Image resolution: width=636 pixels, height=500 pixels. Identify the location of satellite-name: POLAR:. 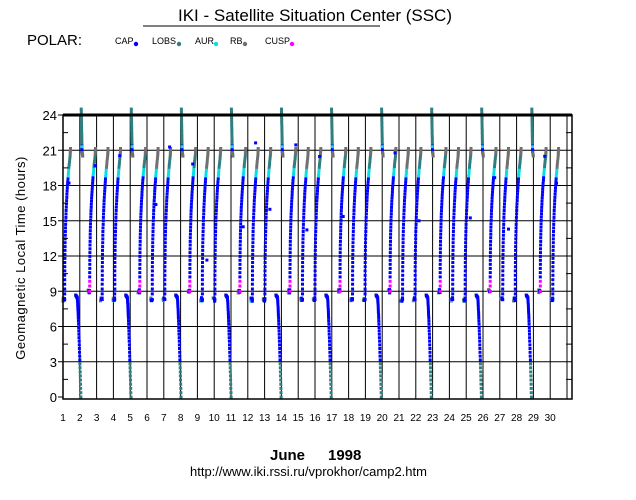
(54, 40).